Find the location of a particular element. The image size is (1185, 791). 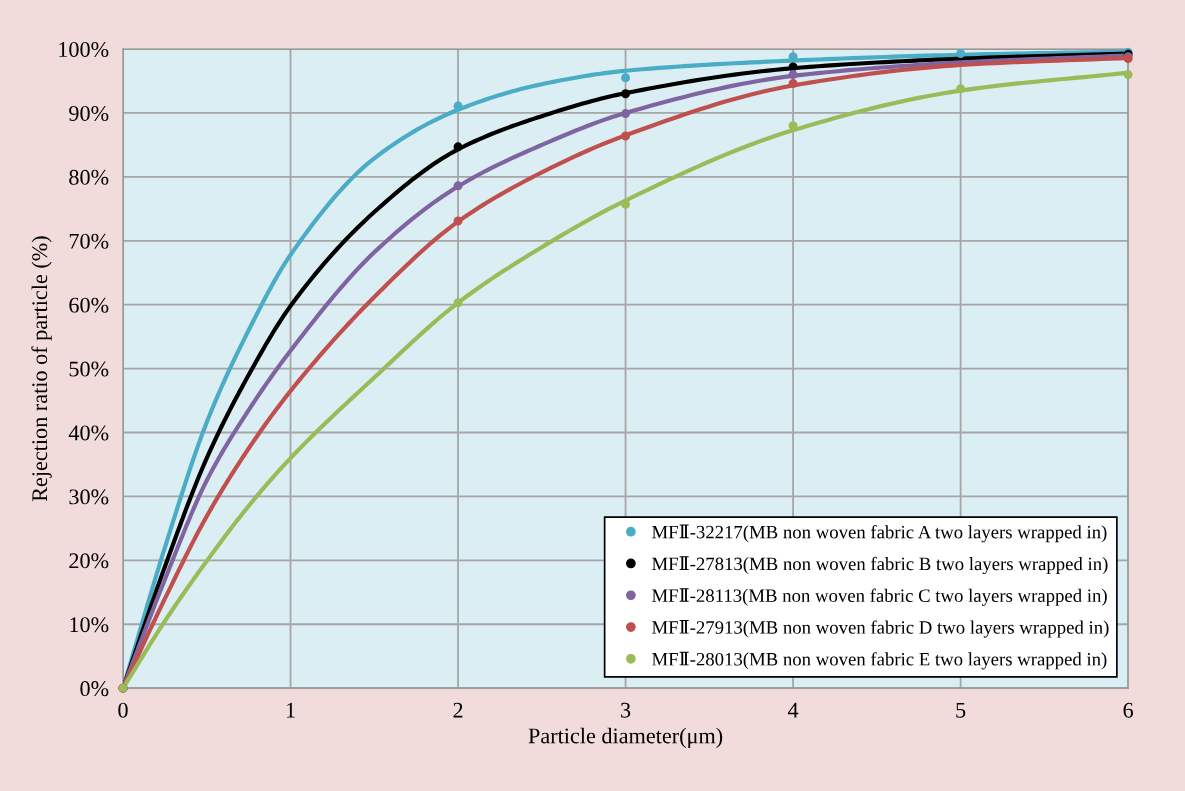

legend-label: MFⅡ-28113(MB non woven fabric C two layers wrapped in) is located at coordinates (879, 597).